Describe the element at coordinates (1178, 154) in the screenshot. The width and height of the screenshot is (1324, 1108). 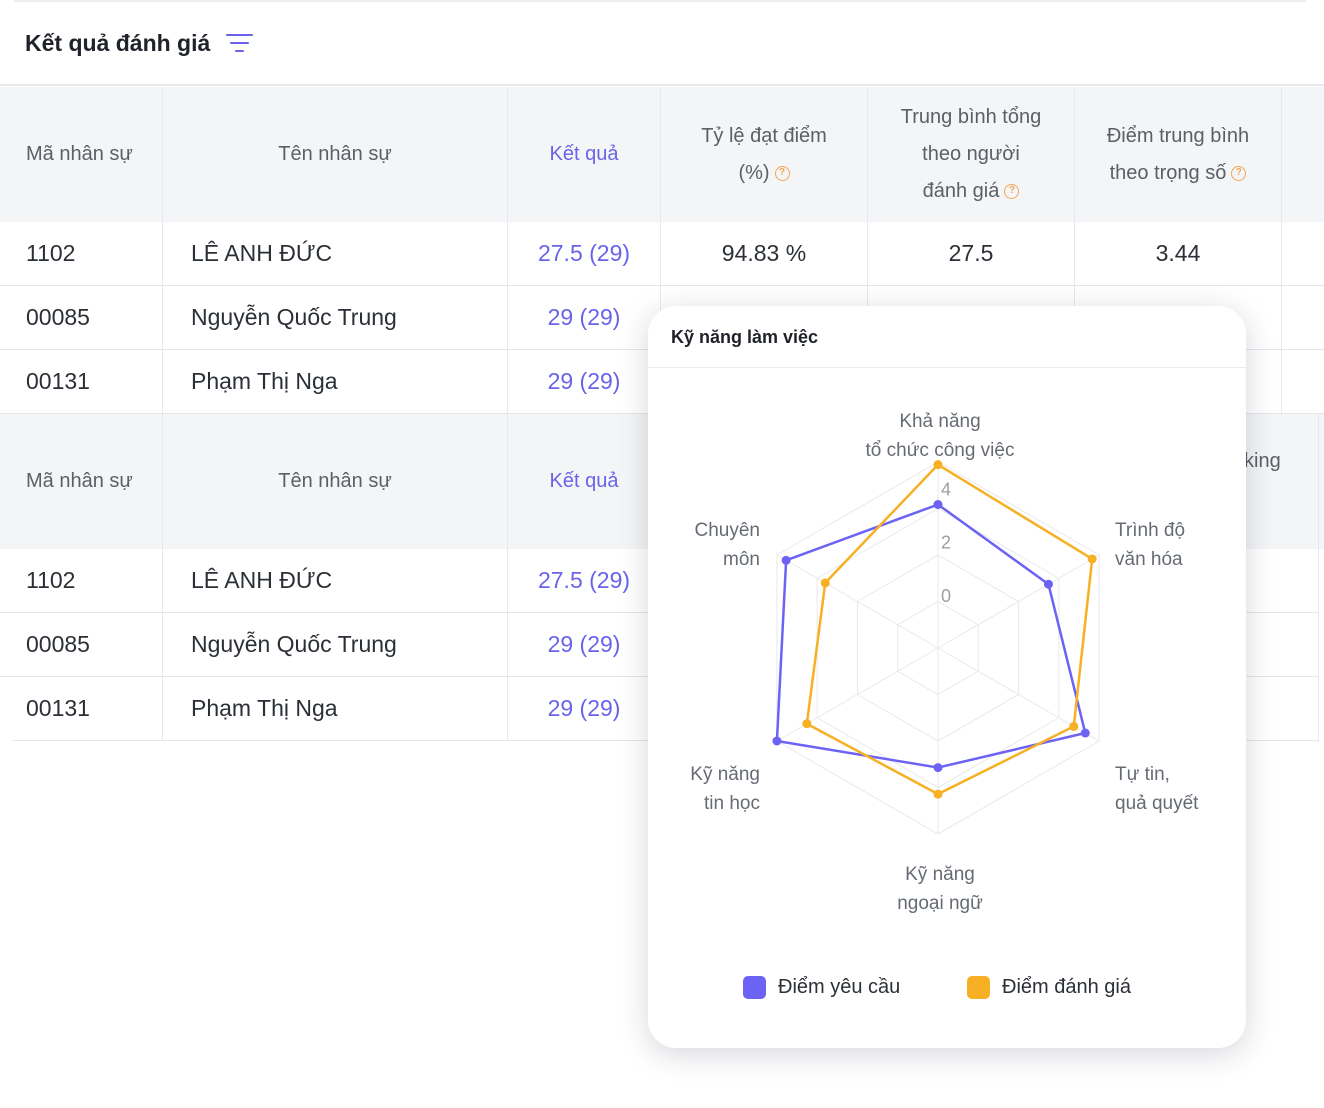
I see `header-weighted: Điểm trung bình theo trọng số?` at that location.